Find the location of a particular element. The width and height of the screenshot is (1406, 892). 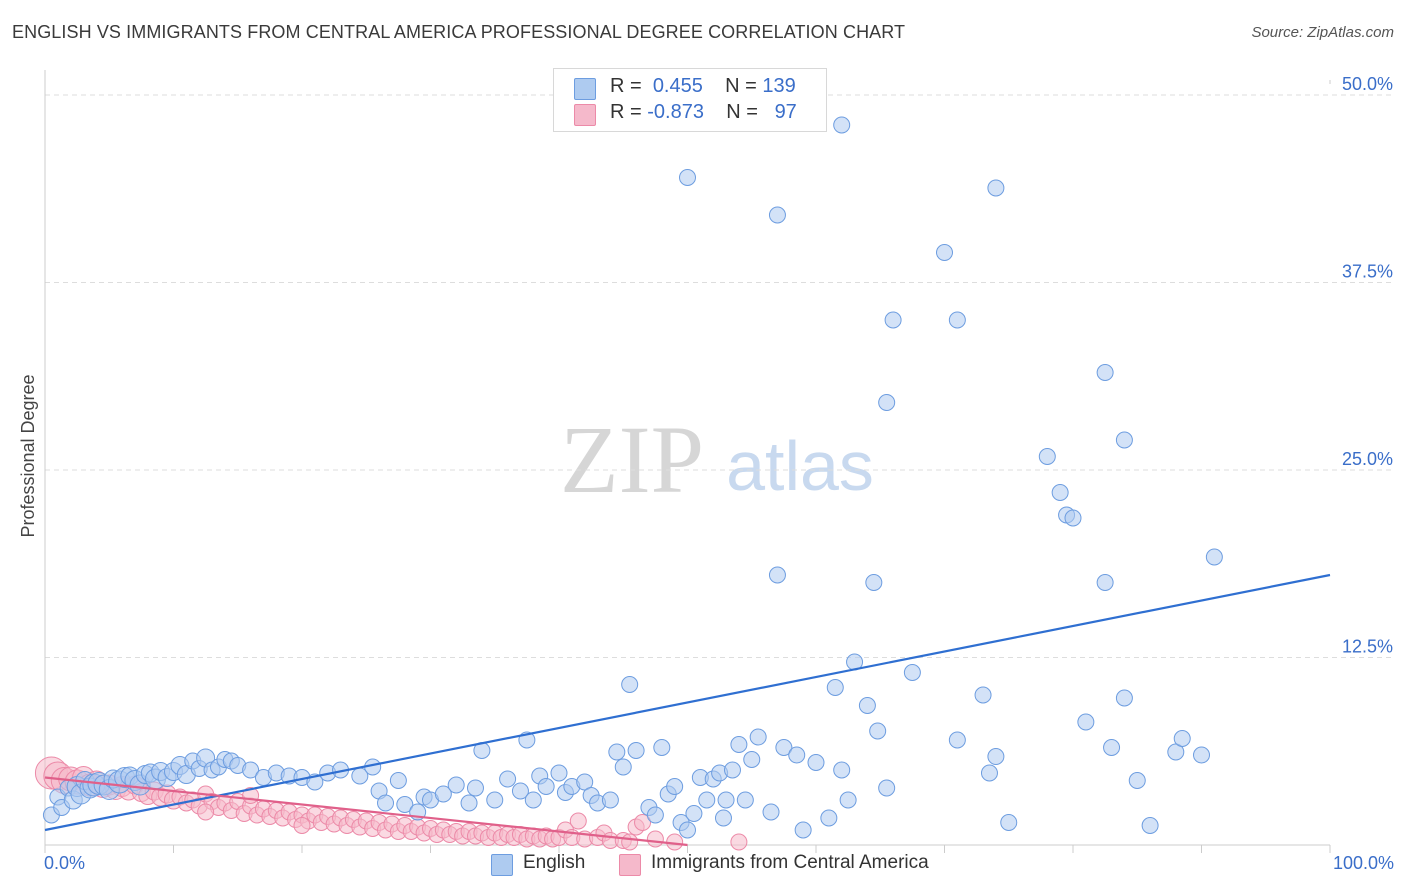

correlation-legend: R = 0.455 N = 139 R = -0.873 N = 97 is located at coordinates (690, 100).